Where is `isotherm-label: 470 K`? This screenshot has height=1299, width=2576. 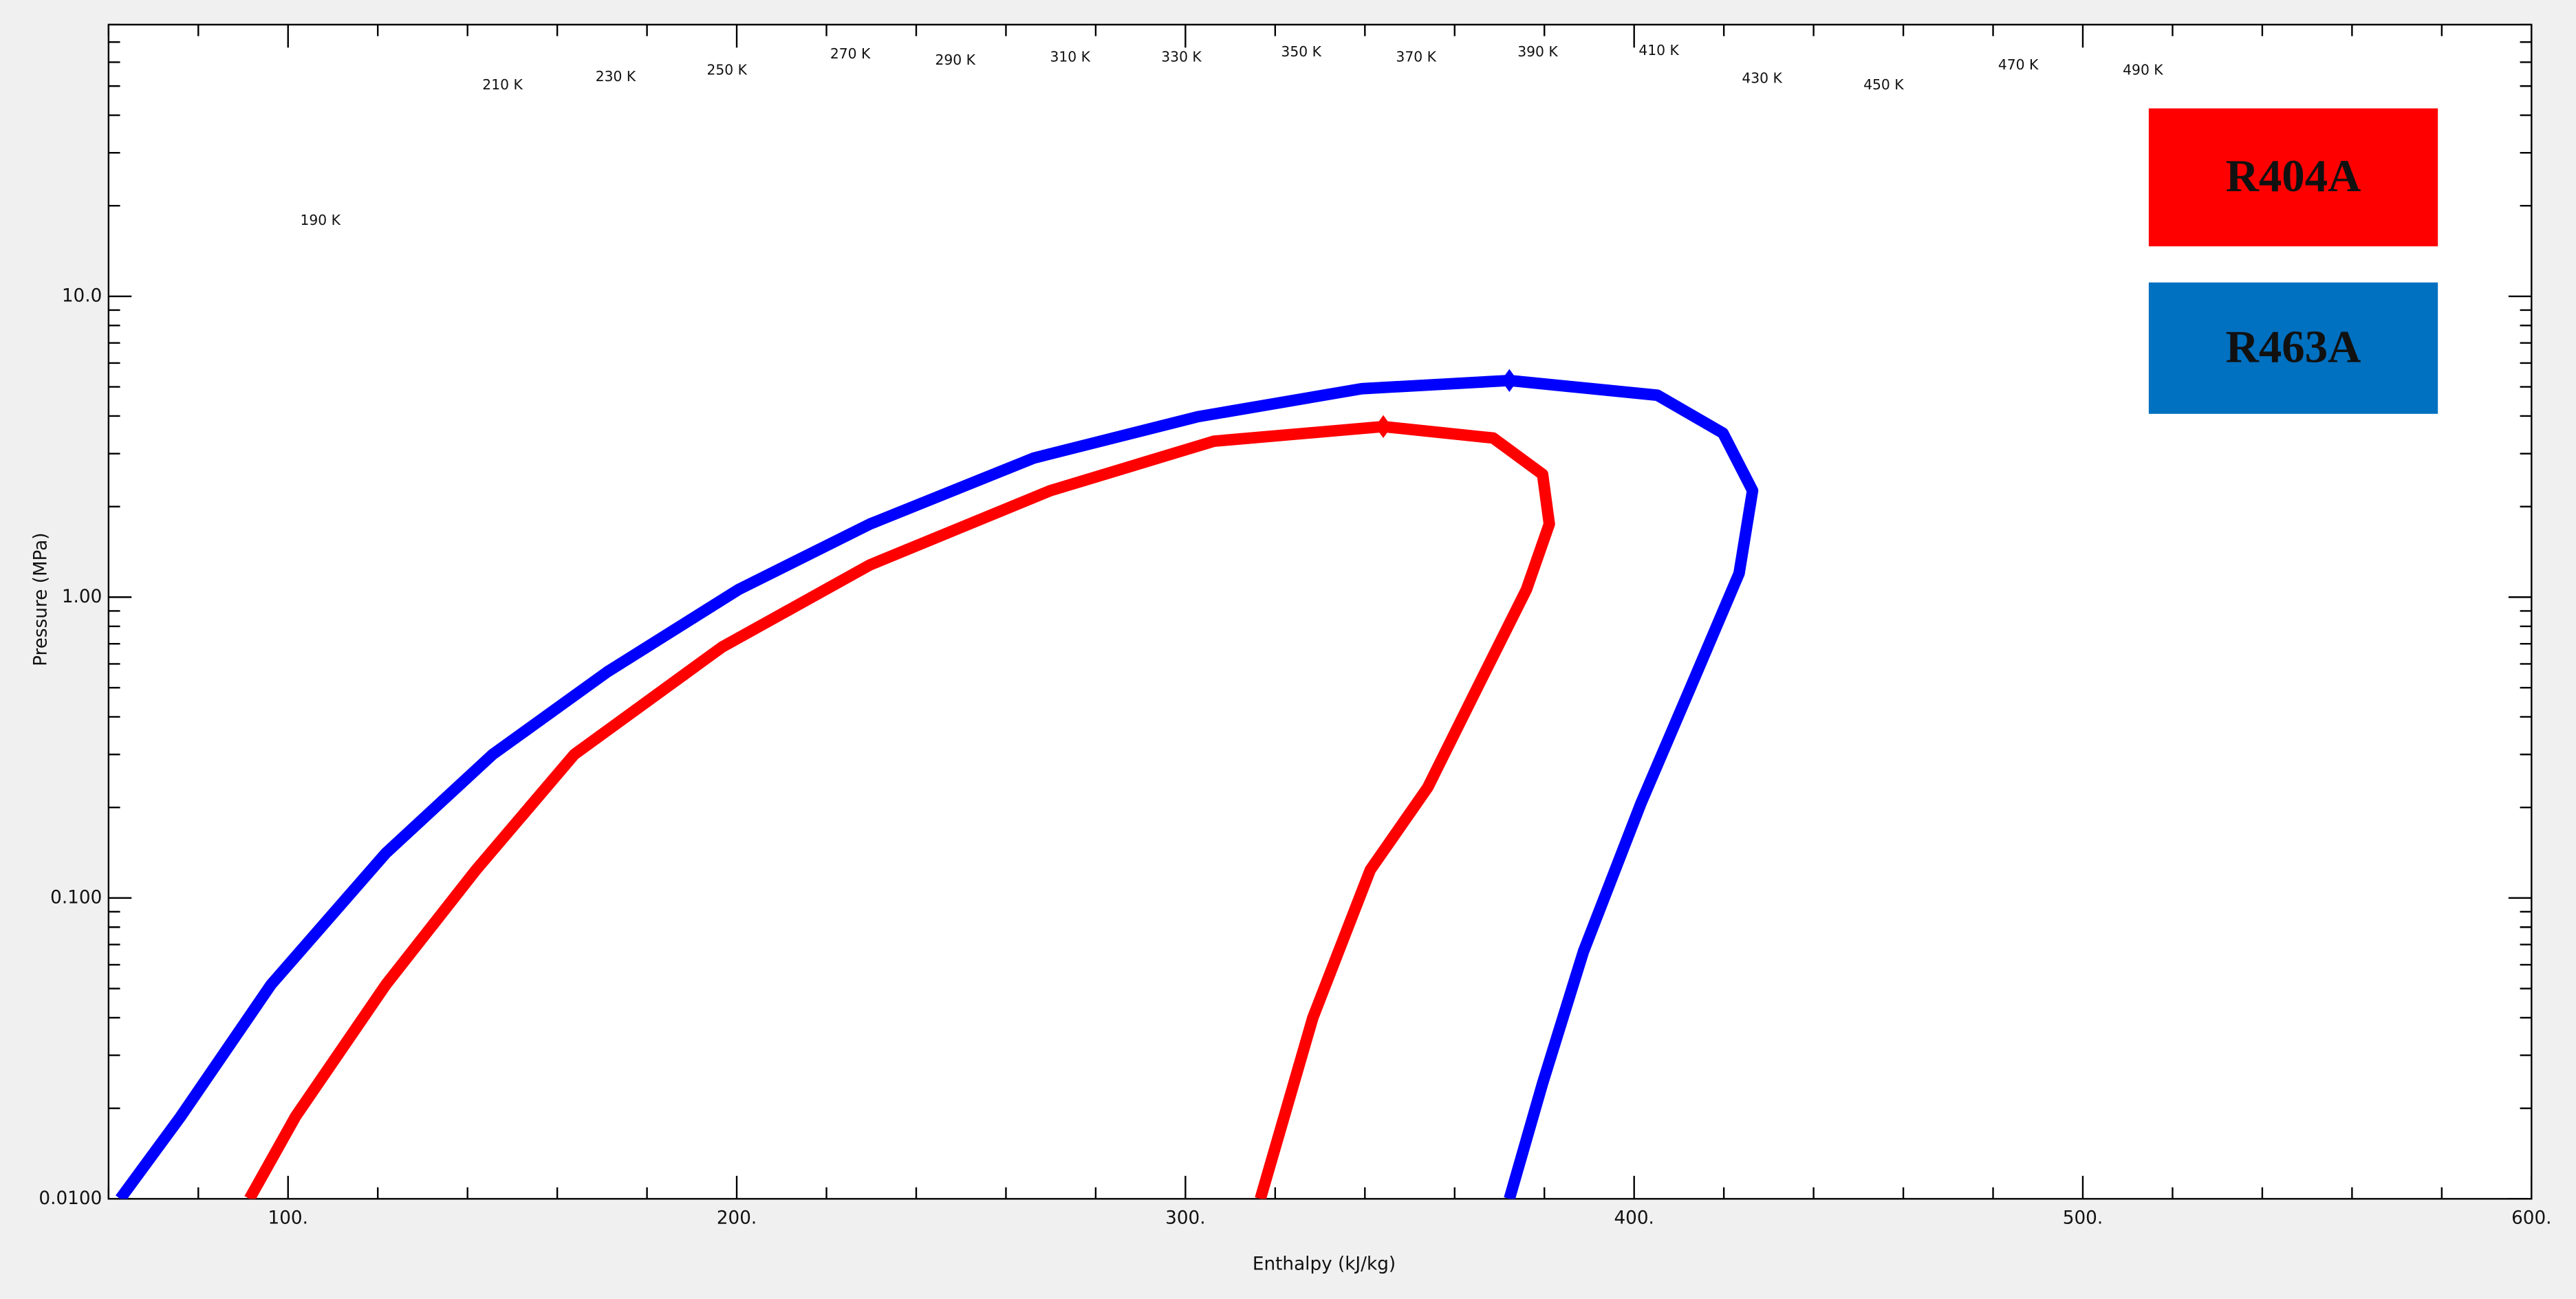 isotherm-label: 470 K is located at coordinates (2018, 64).